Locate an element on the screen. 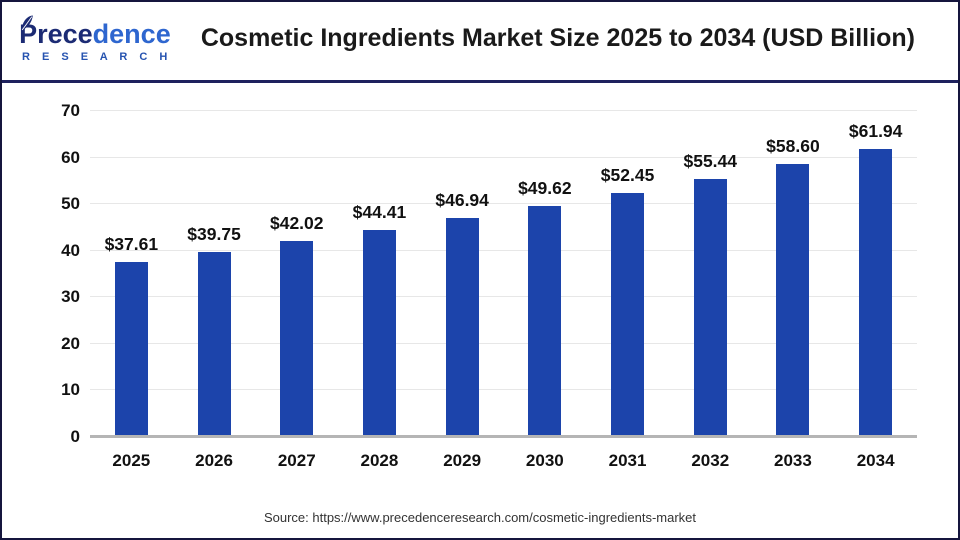 The width and height of the screenshot is (960, 540). x-tick-label-2030: 2030 is located at coordinates (544, 460).